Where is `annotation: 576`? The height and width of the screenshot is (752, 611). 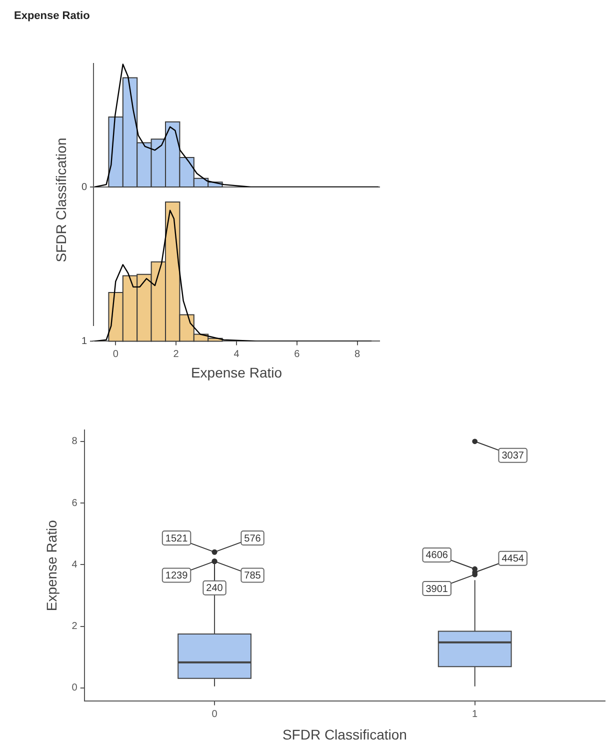
annotation: 576 is located at coordinates (253, 538).